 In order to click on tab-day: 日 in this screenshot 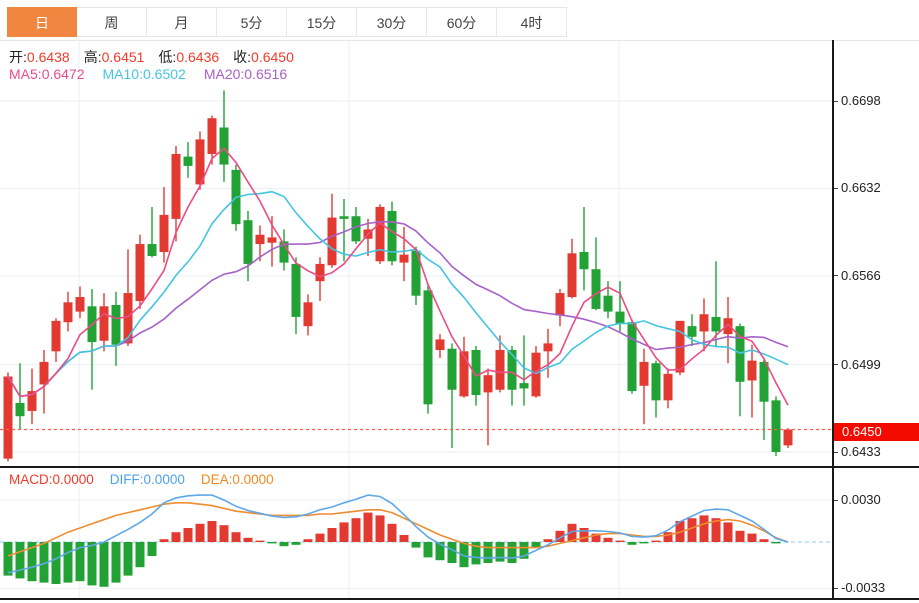, I will do `click(42, 22)`.